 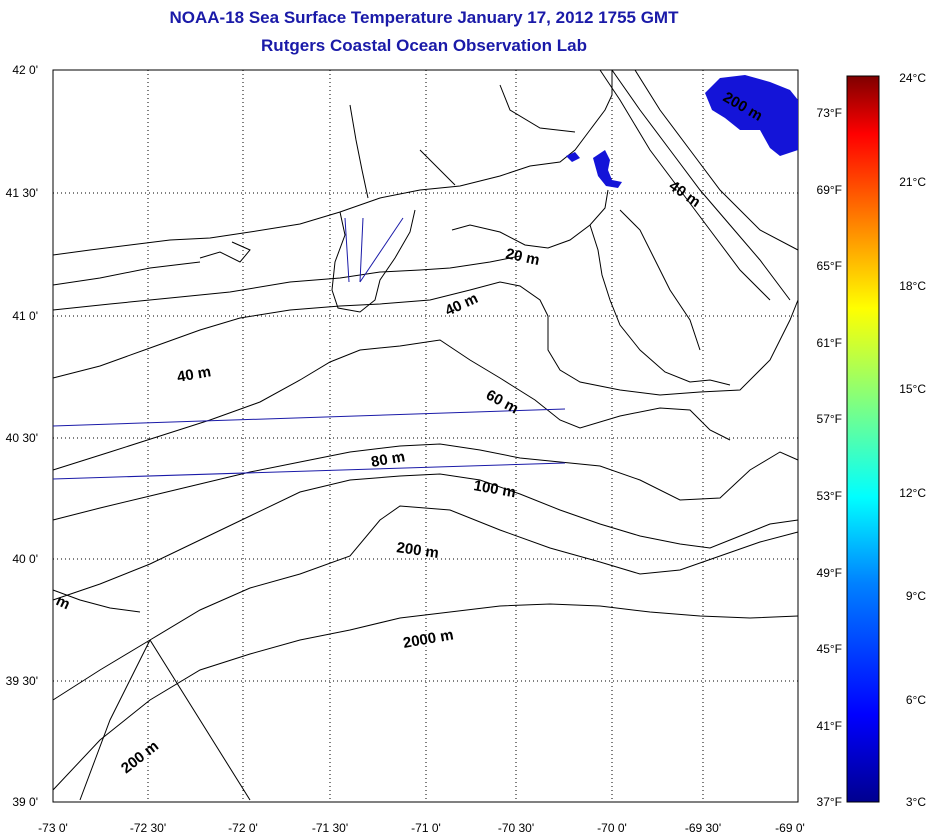 What do you see at coordinates (426, 828) in the screenshot?
I see `lon-label: -71 0'` at bounding box center [426, 828].